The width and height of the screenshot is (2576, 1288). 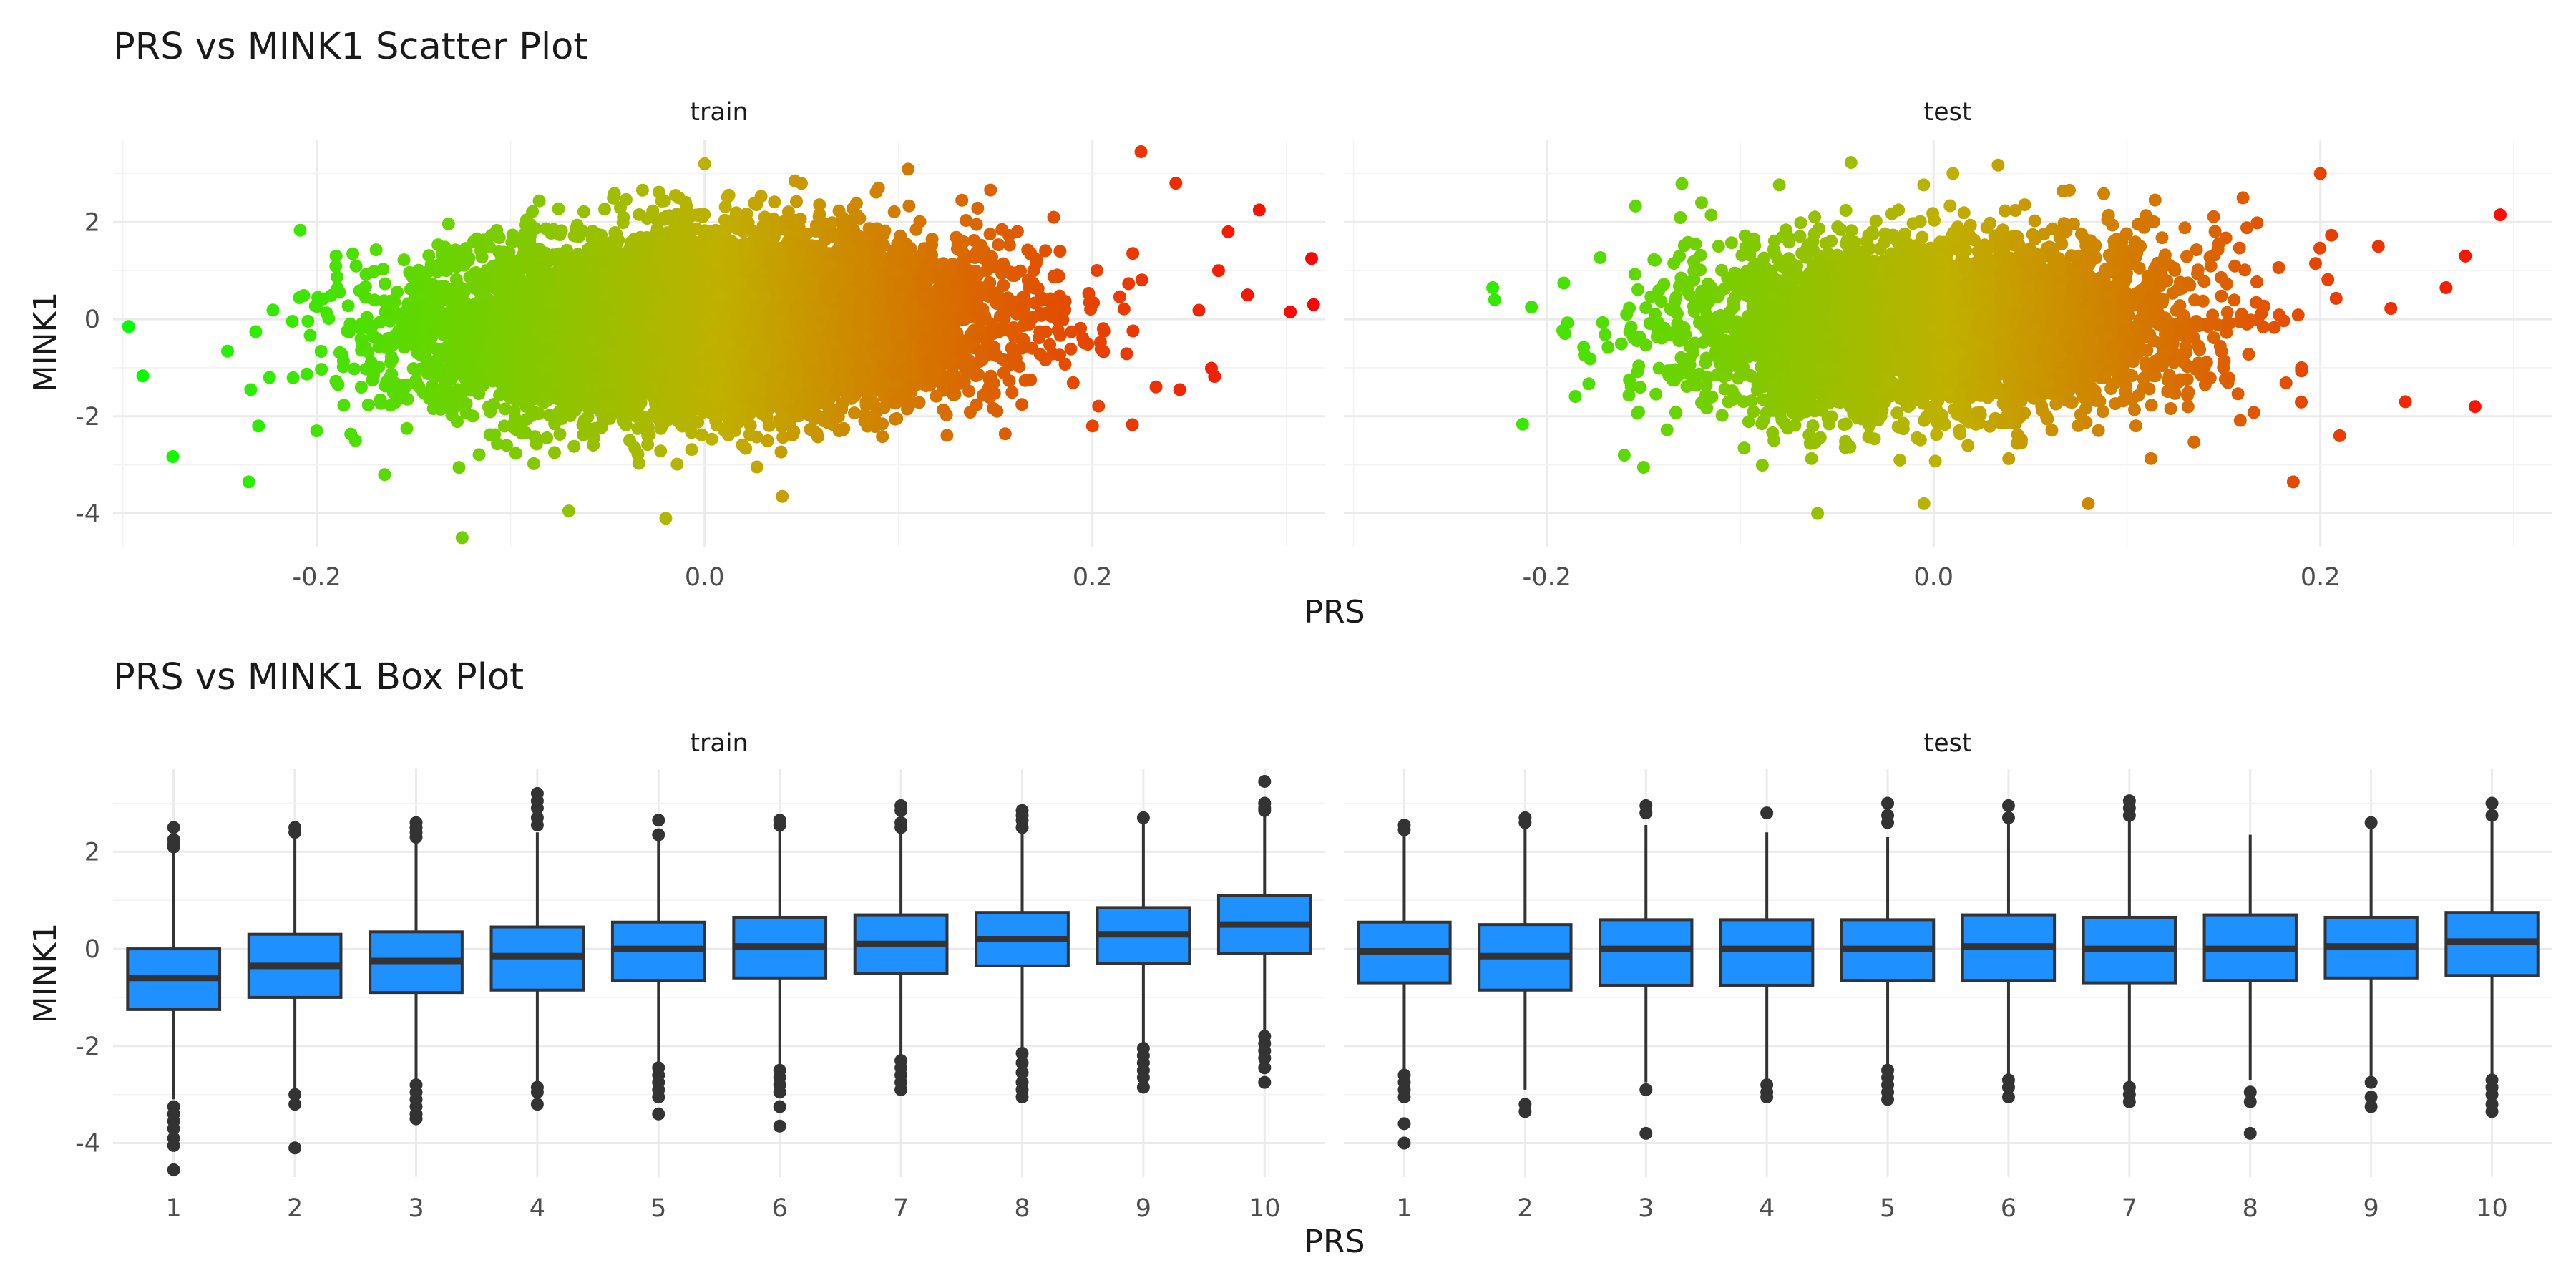 What do you see at coordinates (1947, 112) in the screenshot?
I see `scatter-strip-test: test` at bounding box center [1947, 112].